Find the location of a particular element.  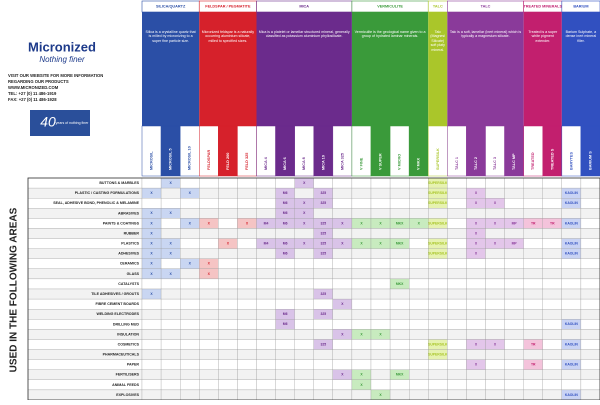

cell-text: 325 is located at coordinates (323, 193).